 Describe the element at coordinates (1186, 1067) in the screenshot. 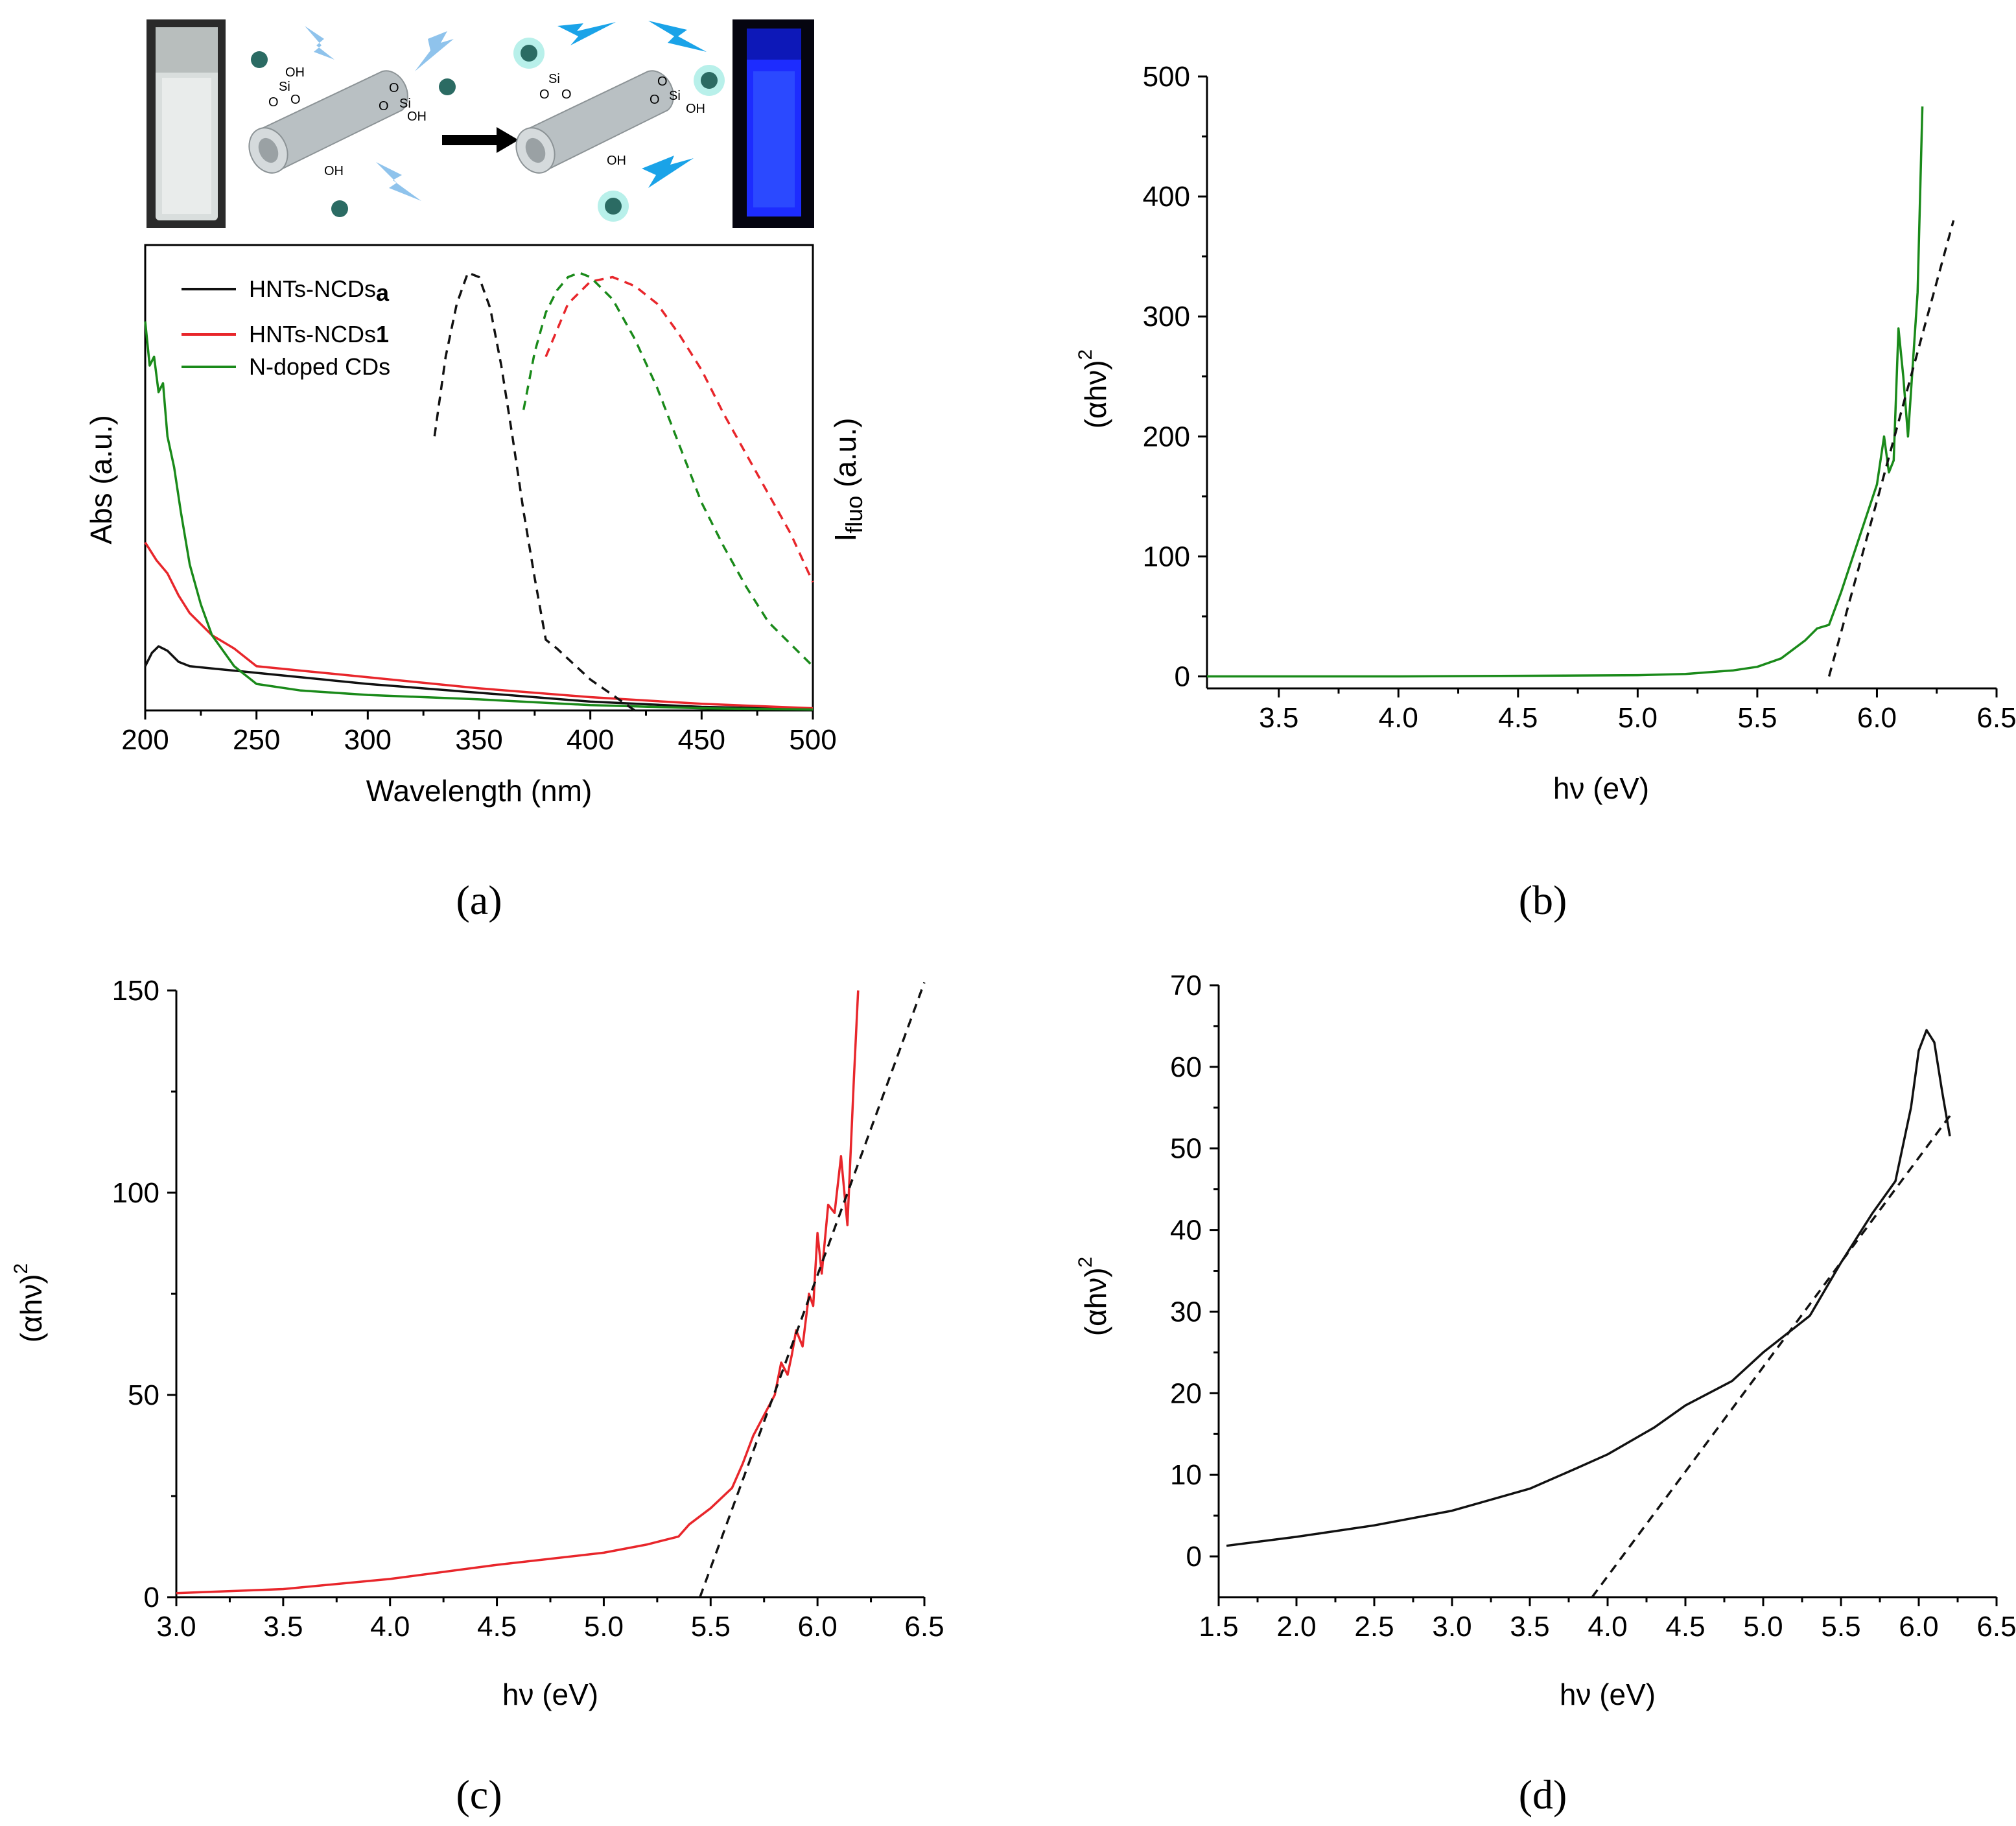

I see `y-tick-label-d: 60` at that location.